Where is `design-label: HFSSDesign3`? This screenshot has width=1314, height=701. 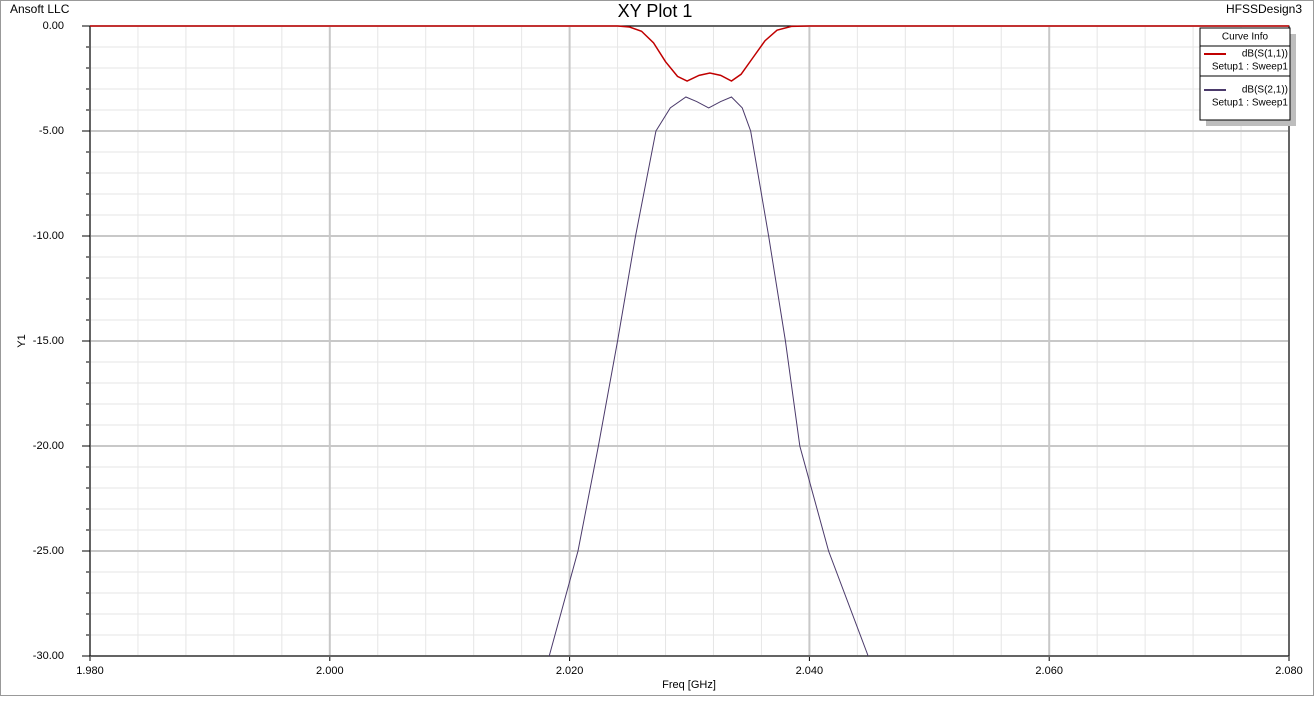 design-label: HFSSDesign3 is located at coordinates (1264, 9).